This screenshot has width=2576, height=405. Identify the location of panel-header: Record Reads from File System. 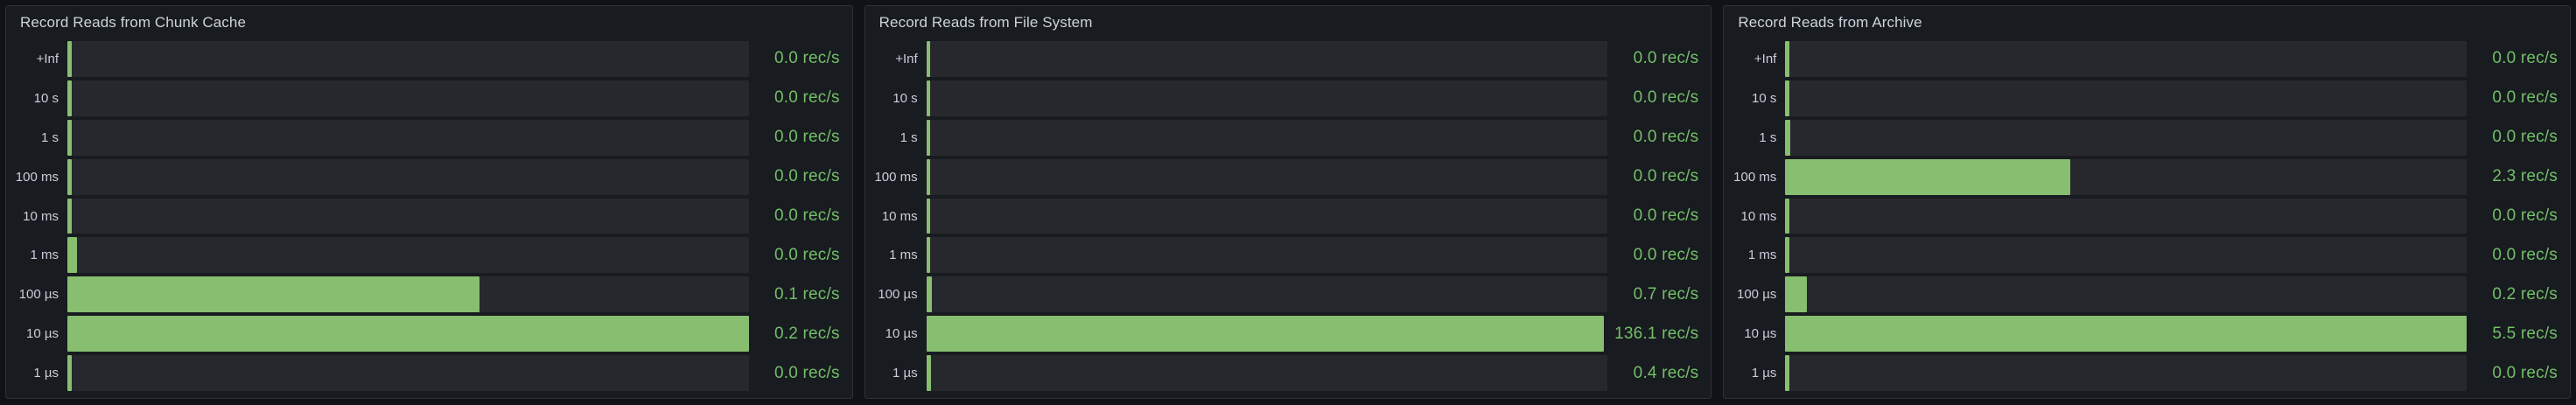
(1288, 23).